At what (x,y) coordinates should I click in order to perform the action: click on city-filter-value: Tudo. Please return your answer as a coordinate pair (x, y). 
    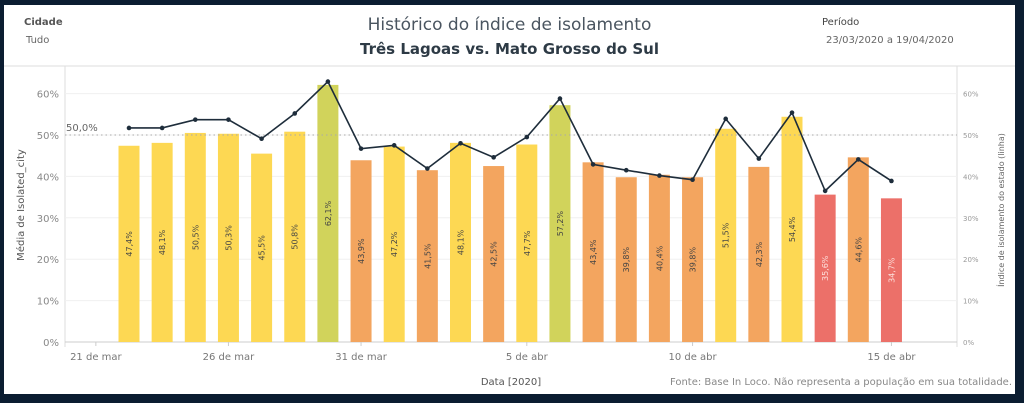
    Looking at the image, I should click on (38, 40).